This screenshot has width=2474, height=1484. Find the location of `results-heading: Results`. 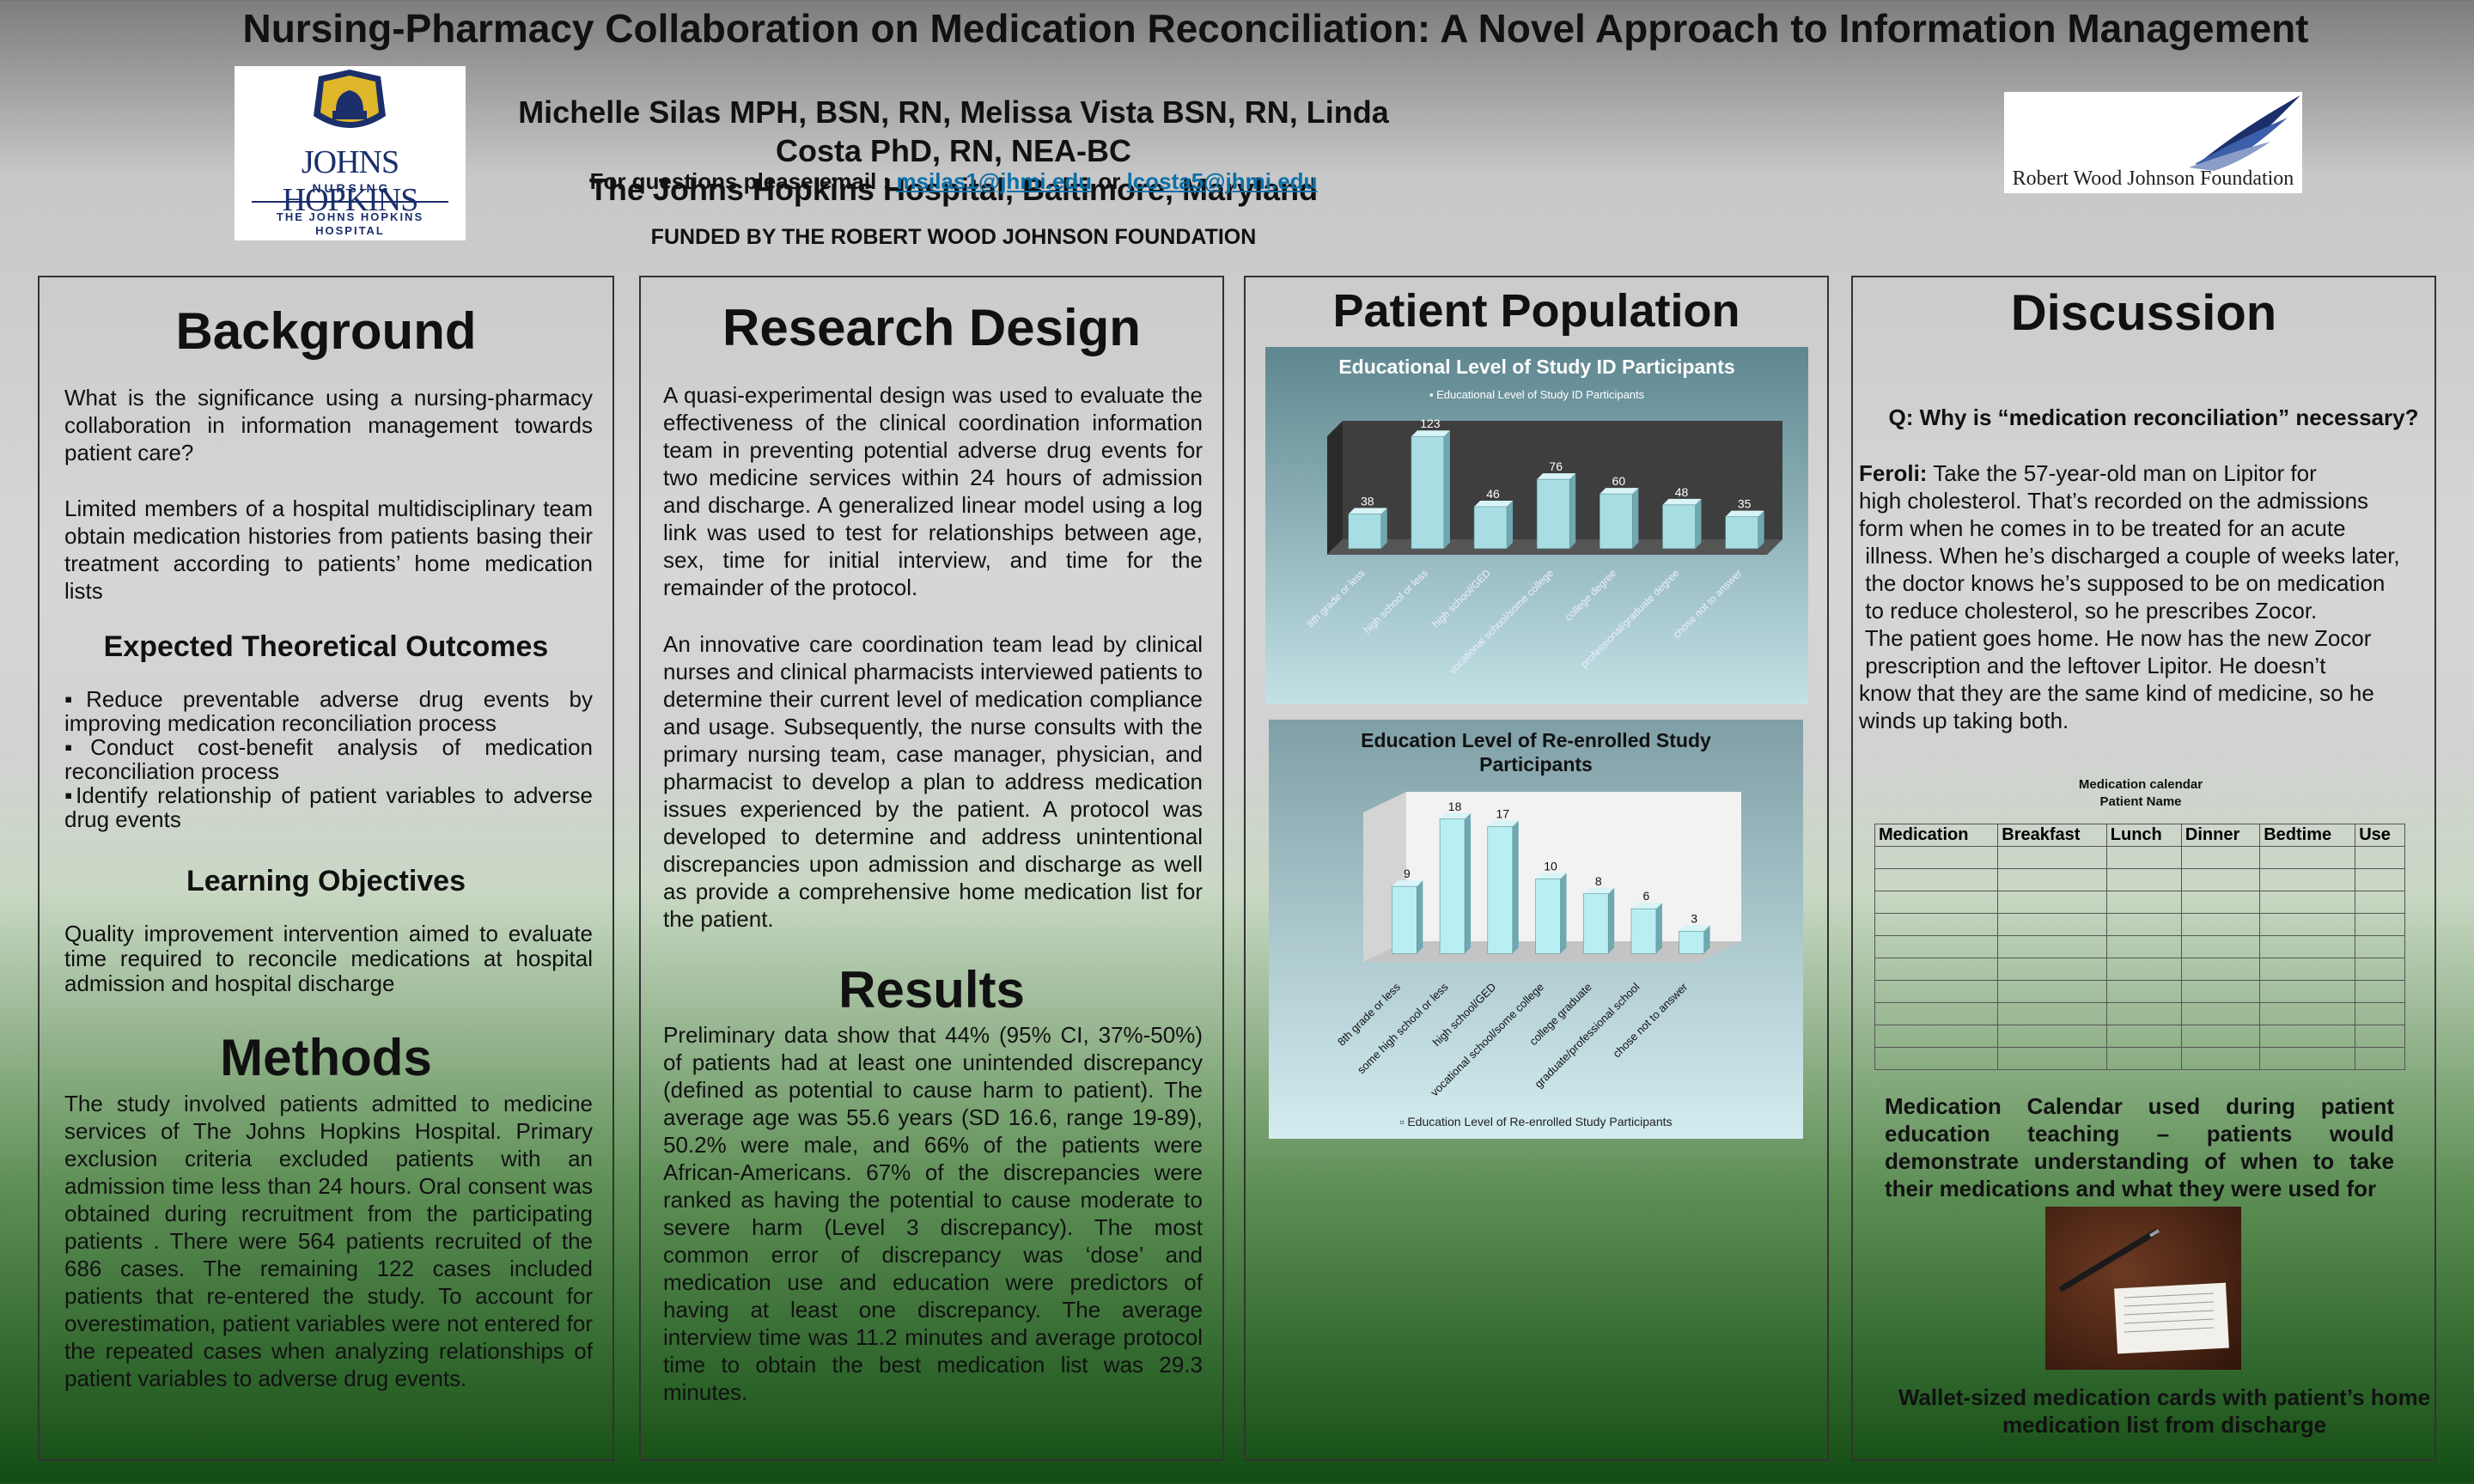

results-heading: Results is located at coordinates (931, 990).